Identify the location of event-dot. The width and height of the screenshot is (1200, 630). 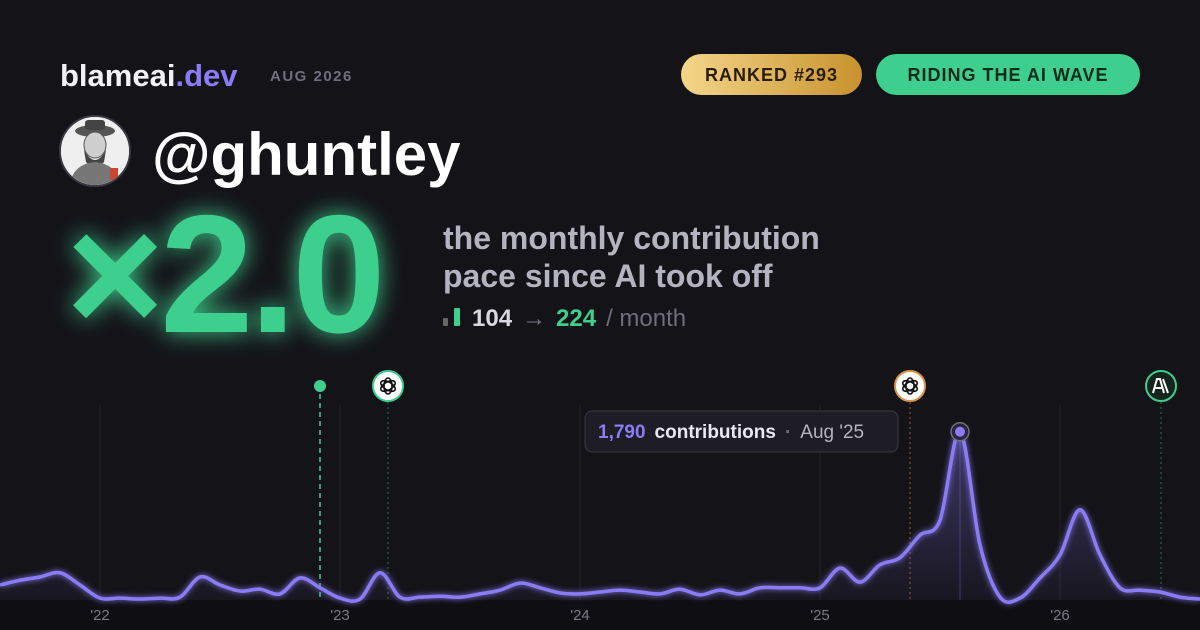
(320, 386).